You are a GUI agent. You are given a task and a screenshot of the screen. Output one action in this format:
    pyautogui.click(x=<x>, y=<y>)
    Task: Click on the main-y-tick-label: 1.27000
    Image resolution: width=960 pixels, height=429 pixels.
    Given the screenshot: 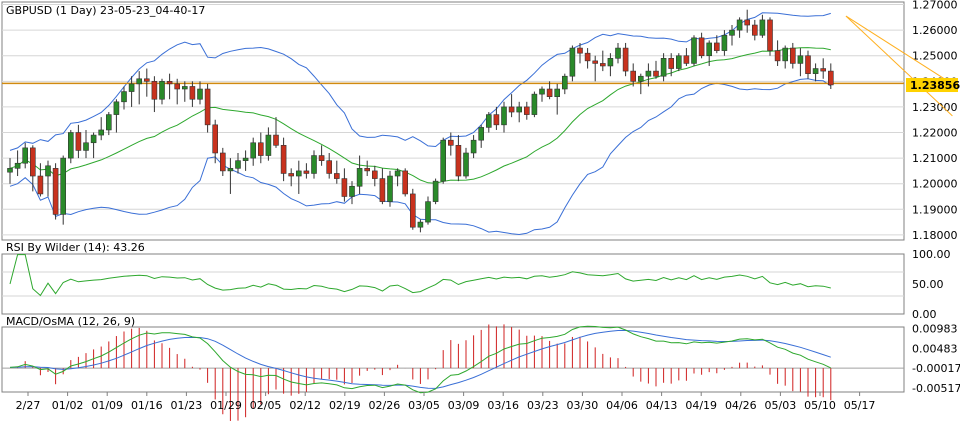 What is the action you would take?
    pyautogui.click(x=935, y=6)
    